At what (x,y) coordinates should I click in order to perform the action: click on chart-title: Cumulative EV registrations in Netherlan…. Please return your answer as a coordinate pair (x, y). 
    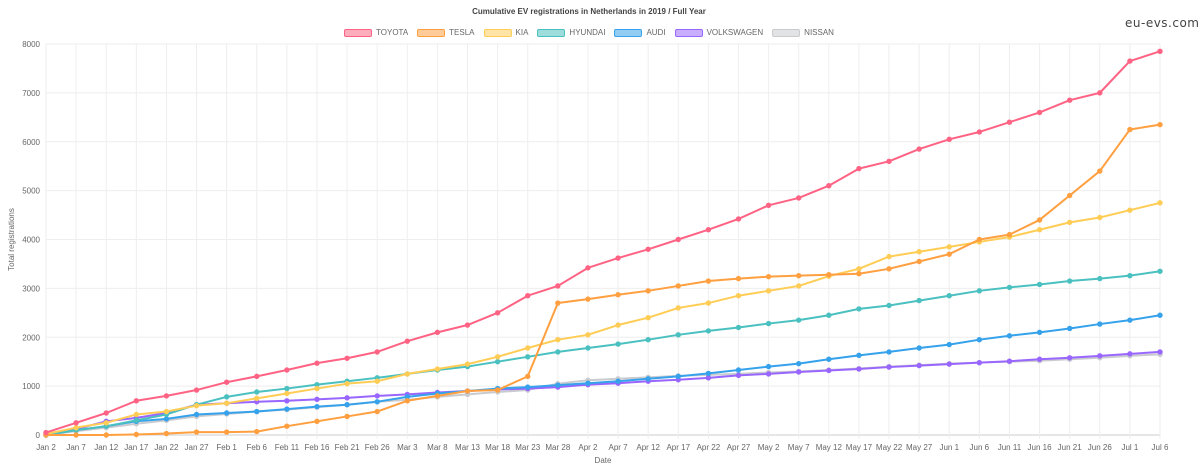
    Looking at the image, I should click on (589, 11).